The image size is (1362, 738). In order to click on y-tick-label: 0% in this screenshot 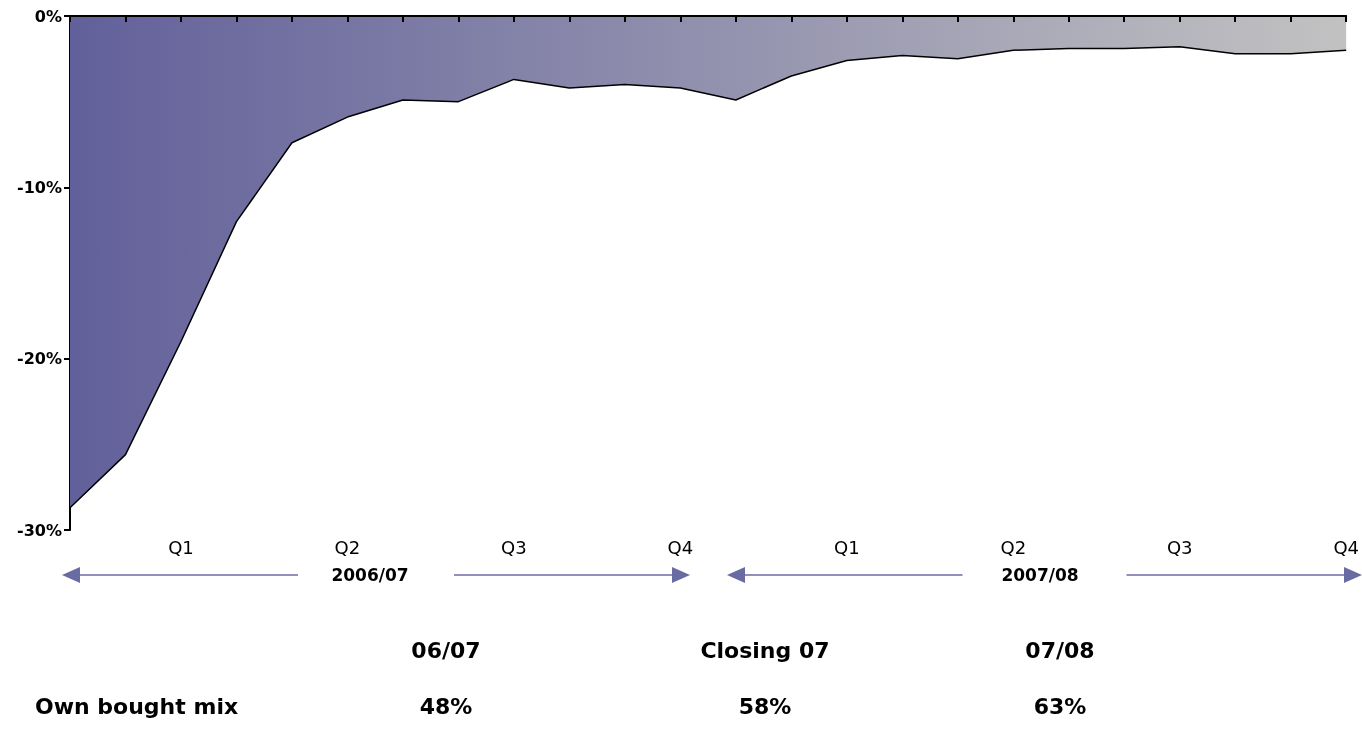, I will do `click(48, 16)`.